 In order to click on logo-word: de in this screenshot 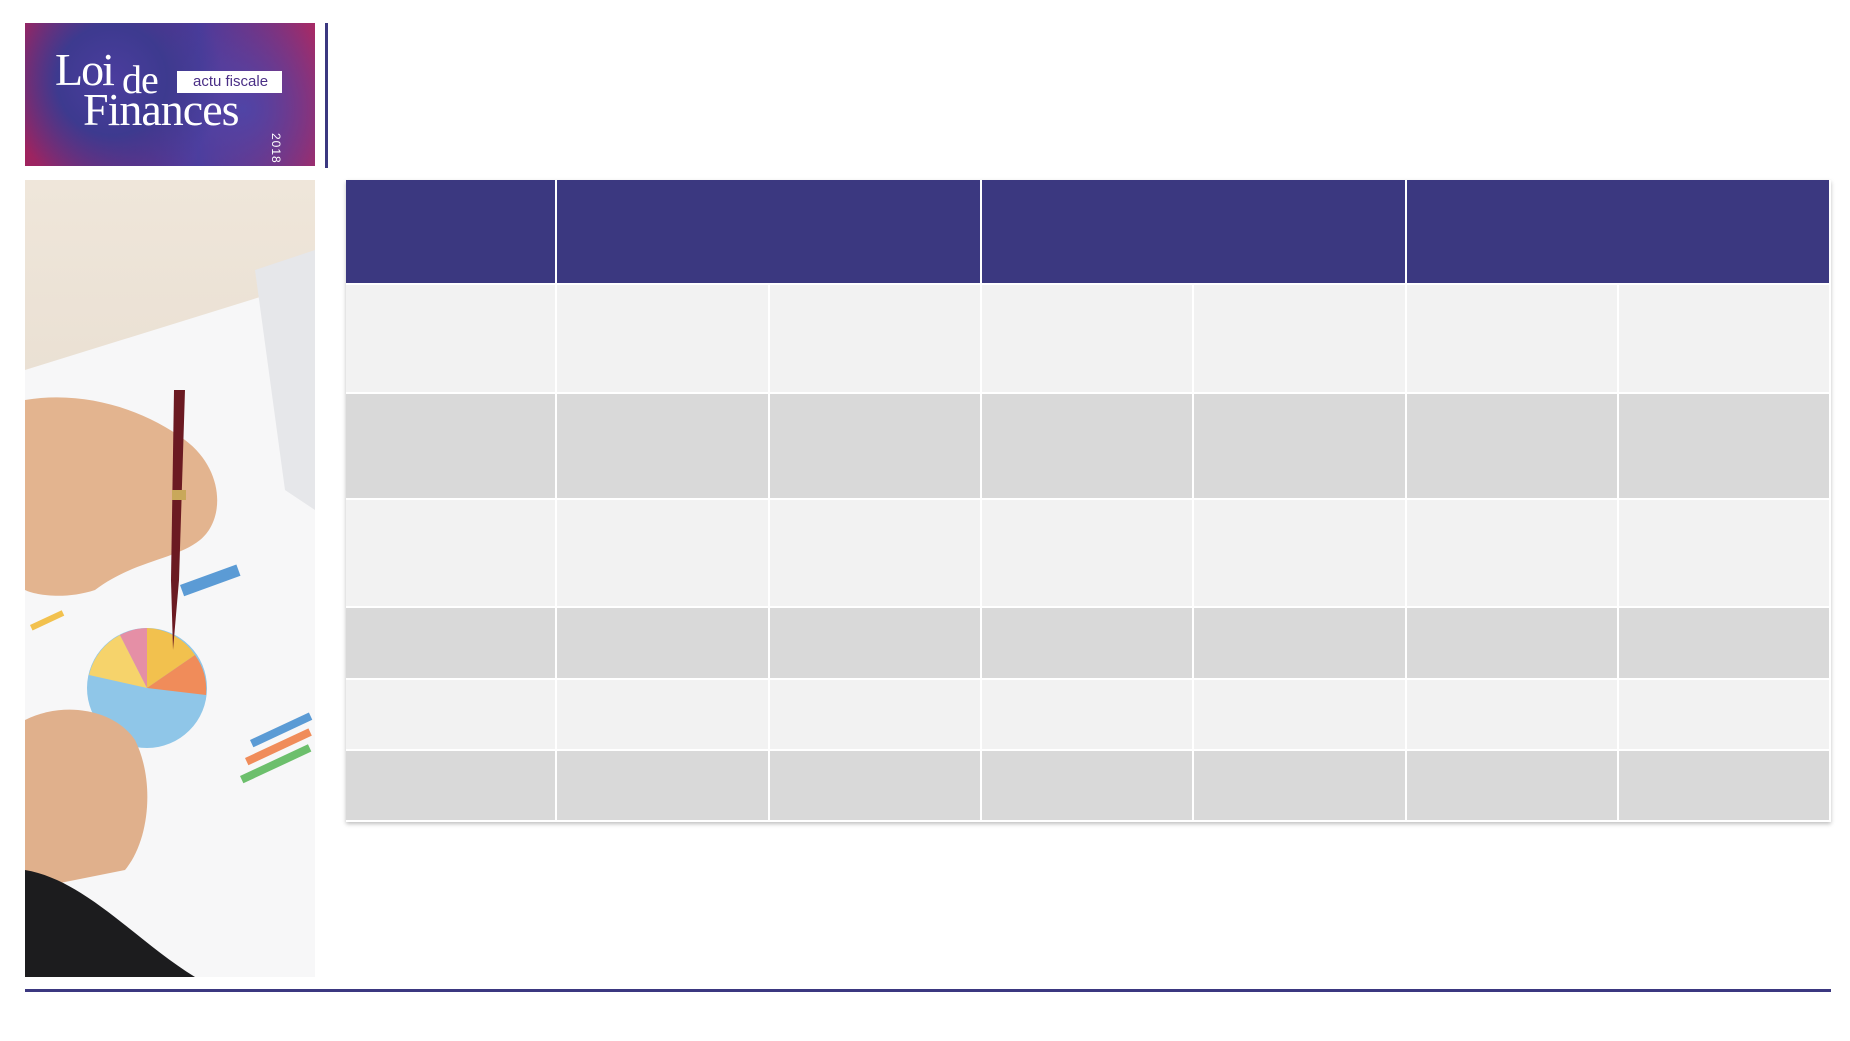, I will do `click(140, 79)`.